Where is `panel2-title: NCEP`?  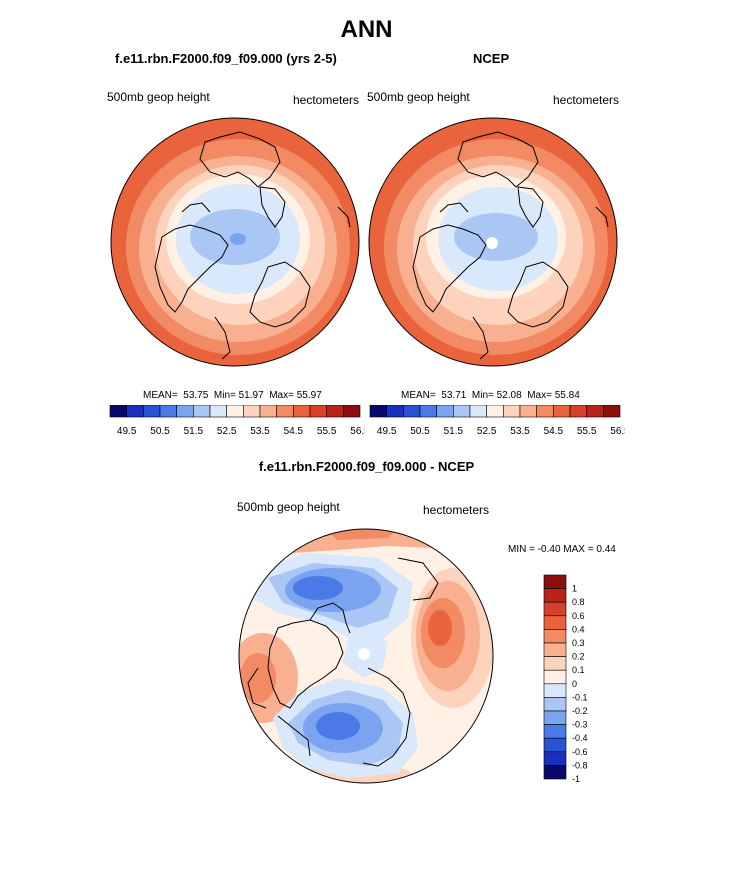
panel2-title: NCEP is located at coordinates (491, 58).